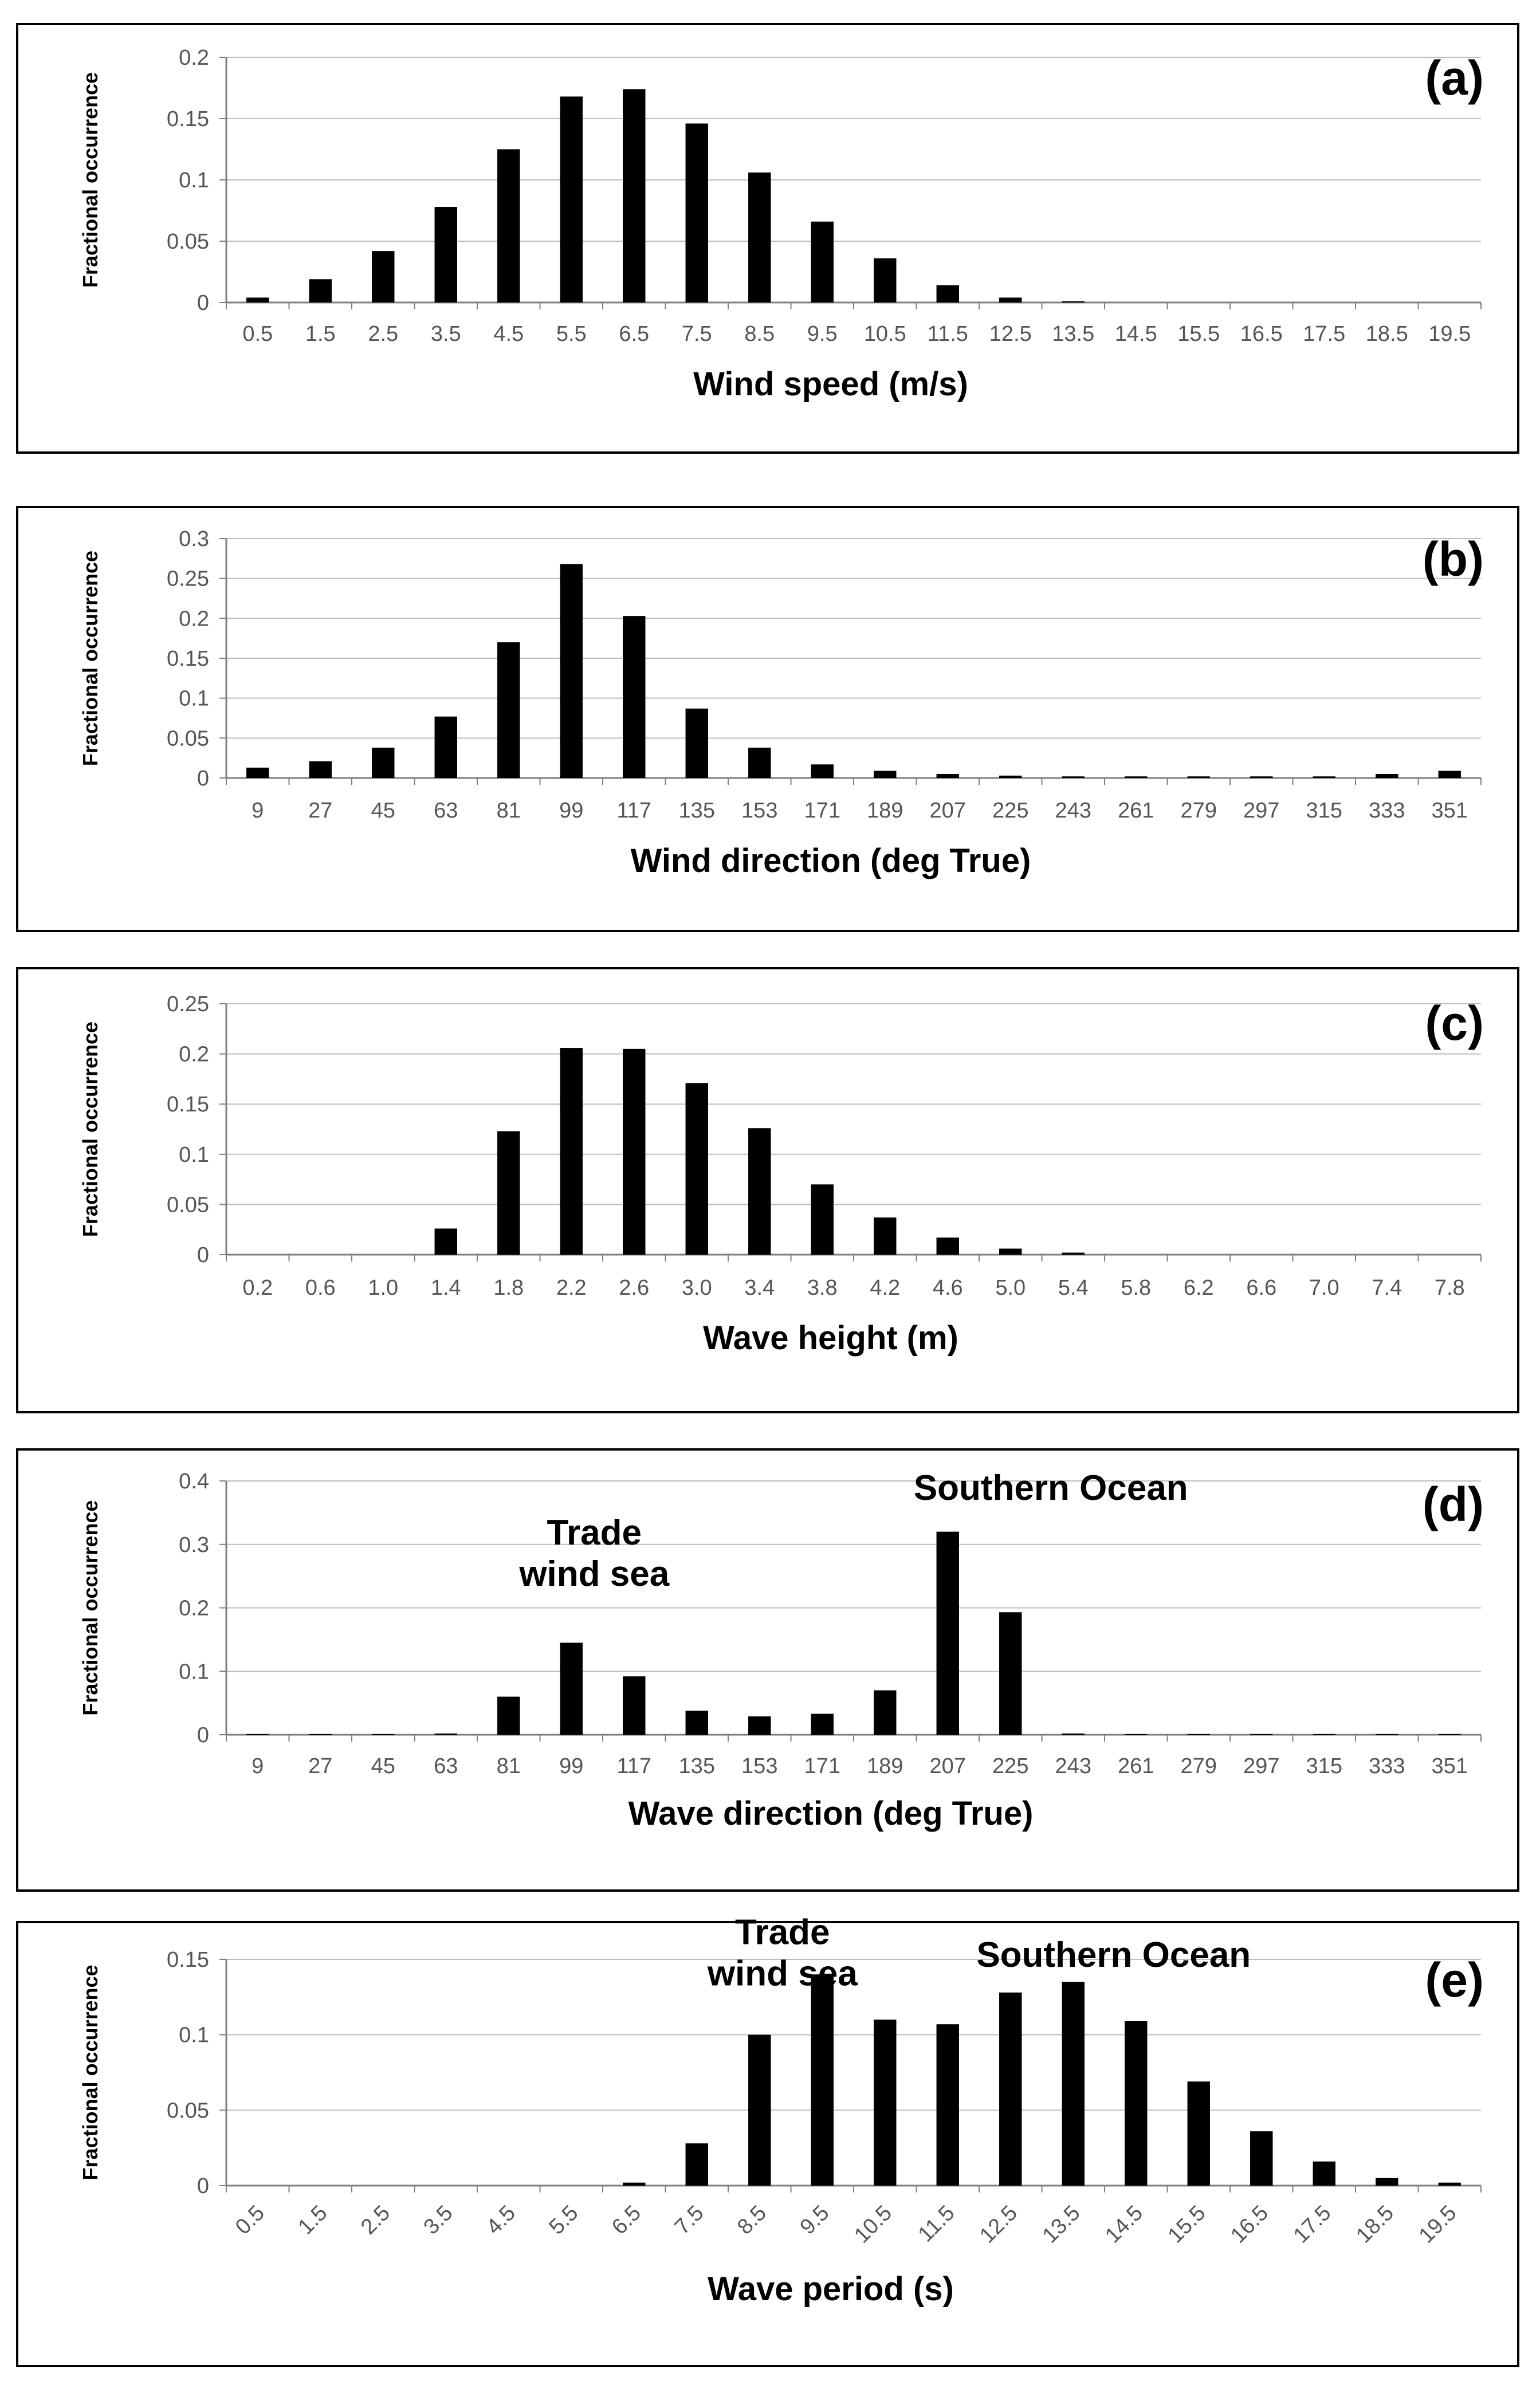  What do you see at coordinates (203, 303) in the screenshot?
I see `y-tick-label: 0` at bounding box center [203, 303].